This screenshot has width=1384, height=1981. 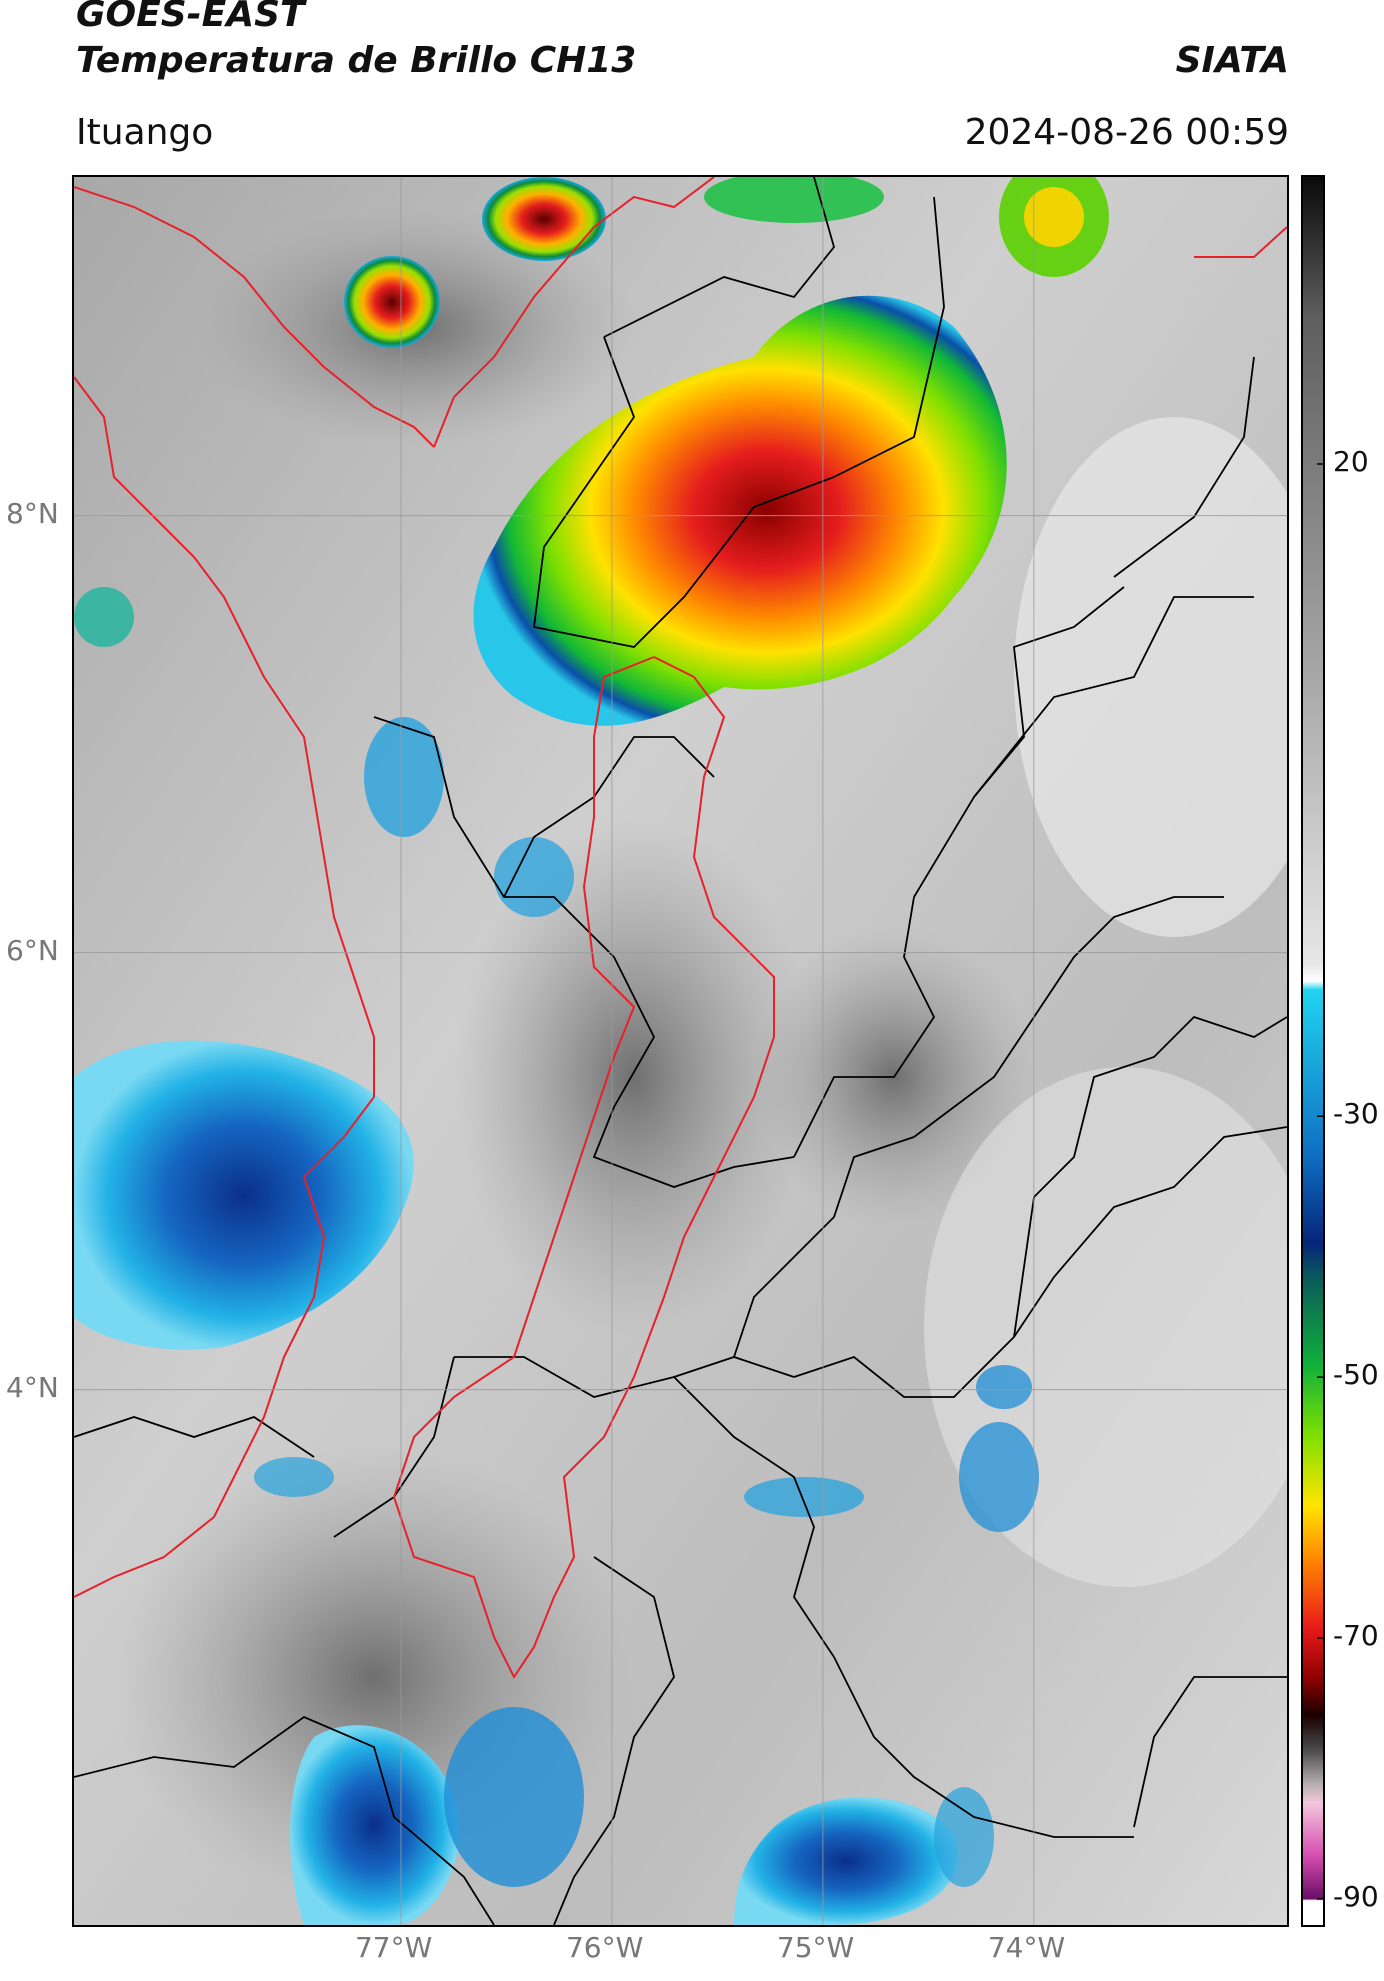 I want to click on convective-storm-main, so click(x=740, y=510).